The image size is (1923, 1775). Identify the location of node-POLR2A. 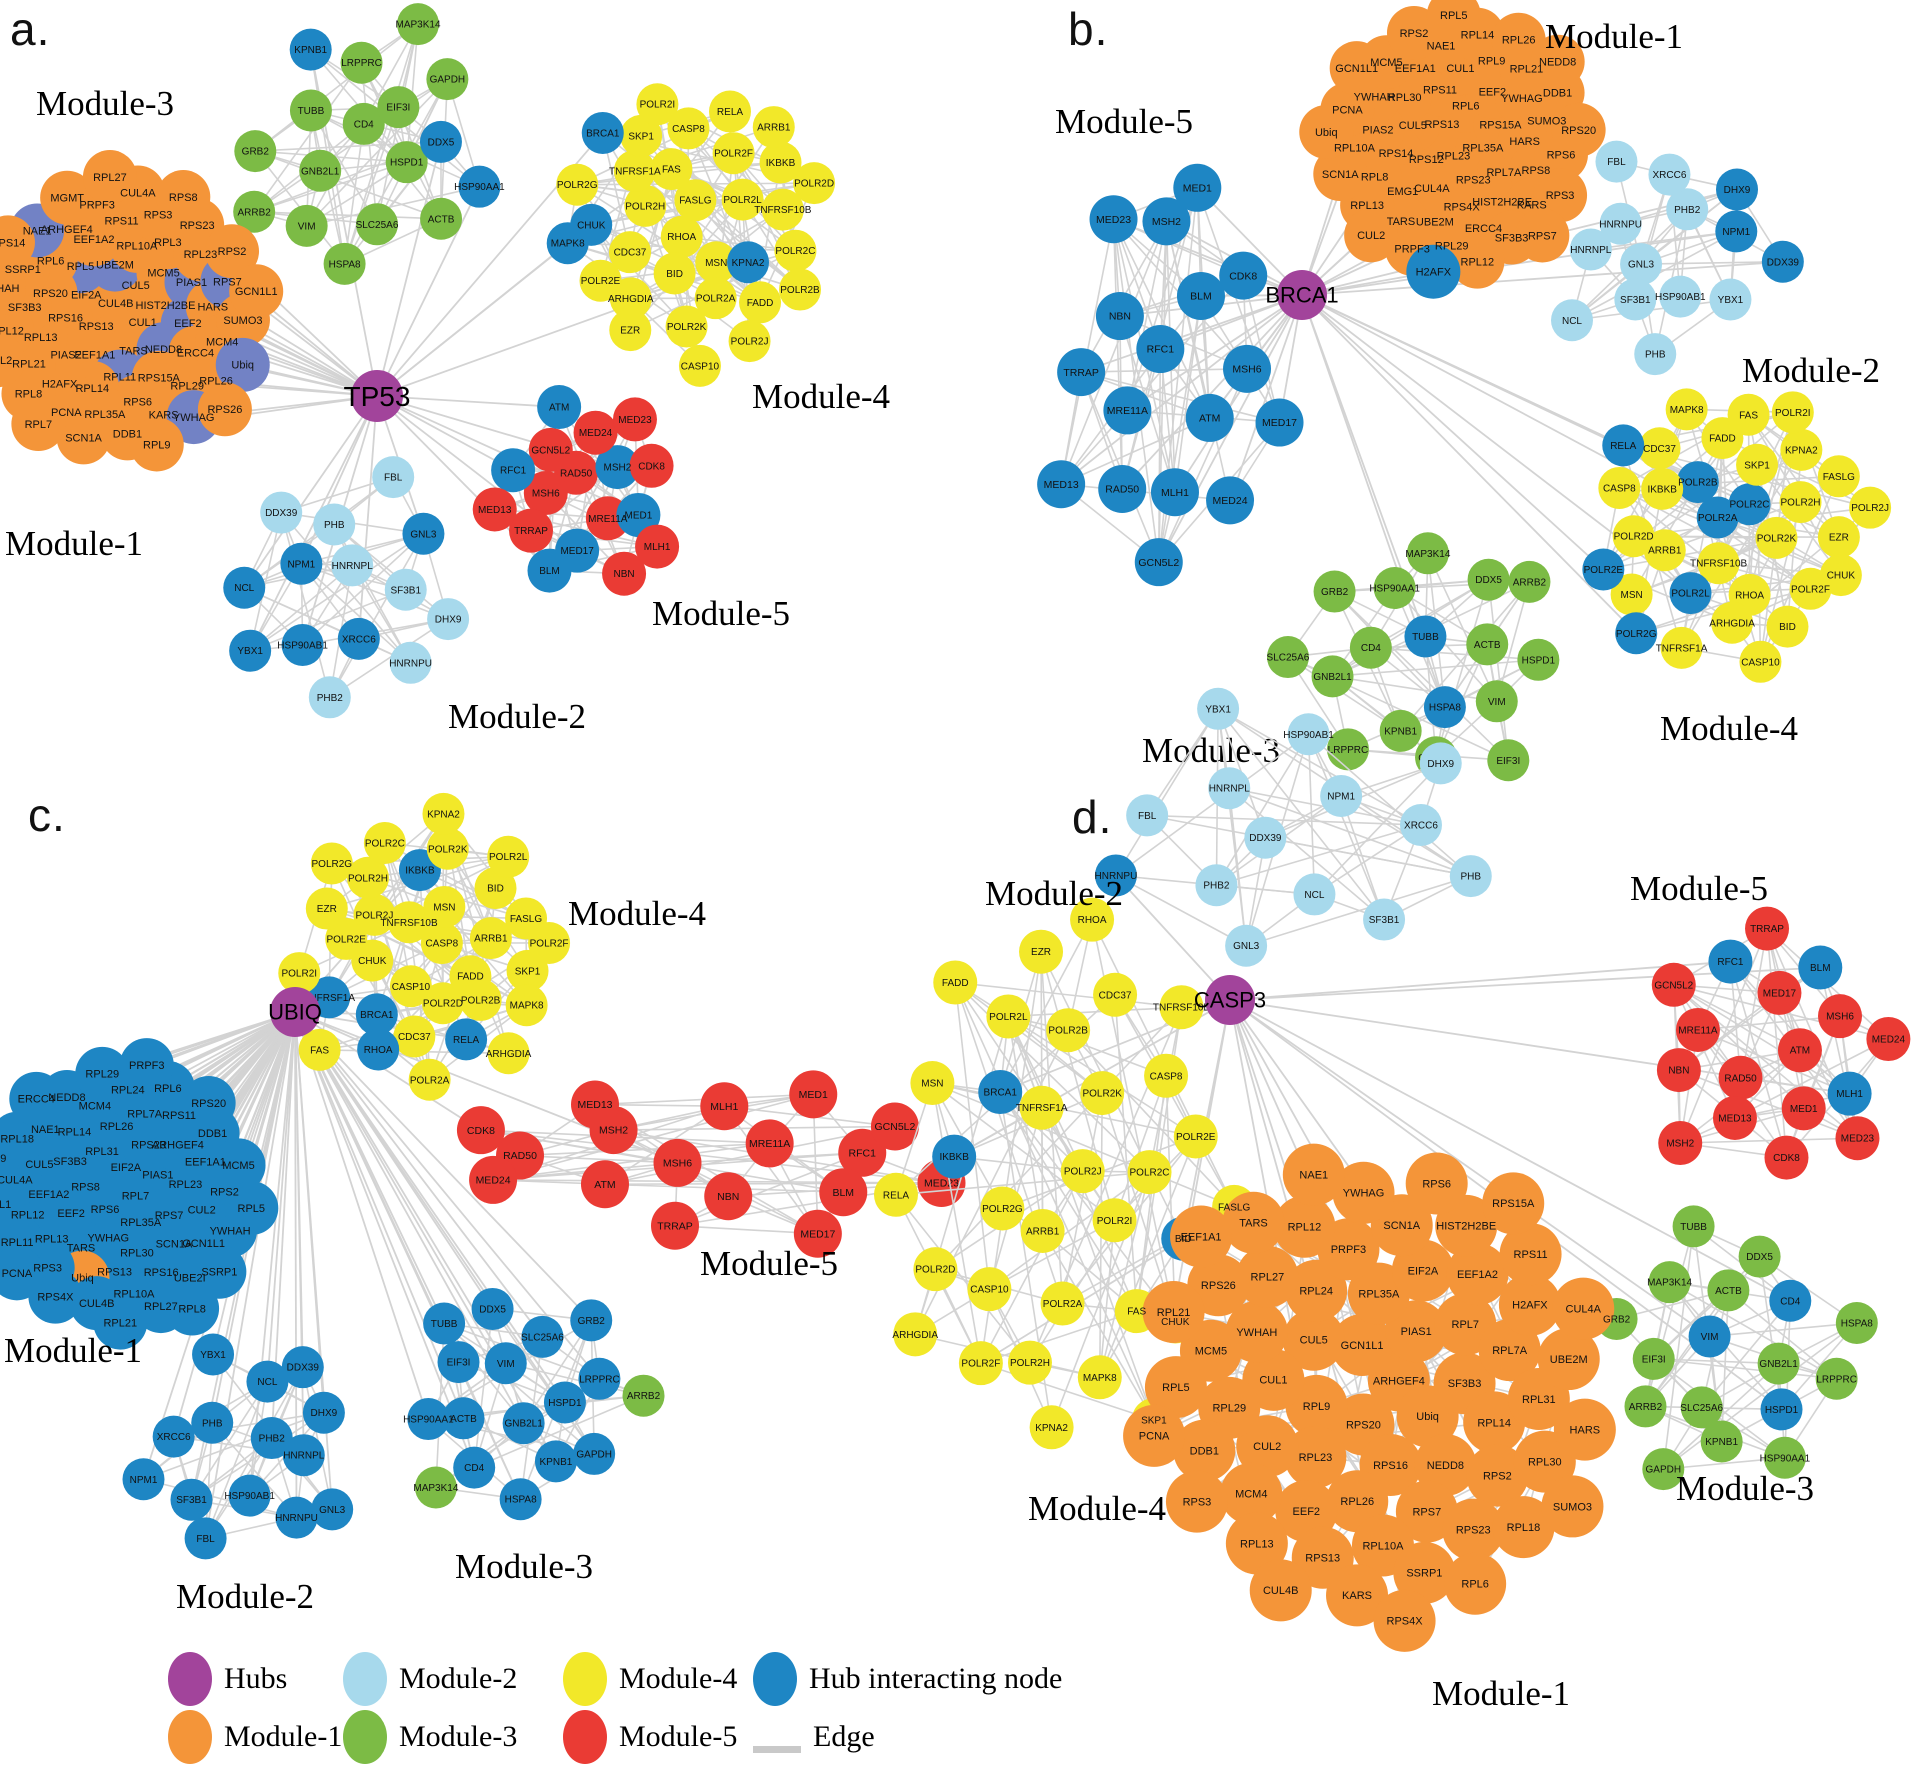
(429, 1079).